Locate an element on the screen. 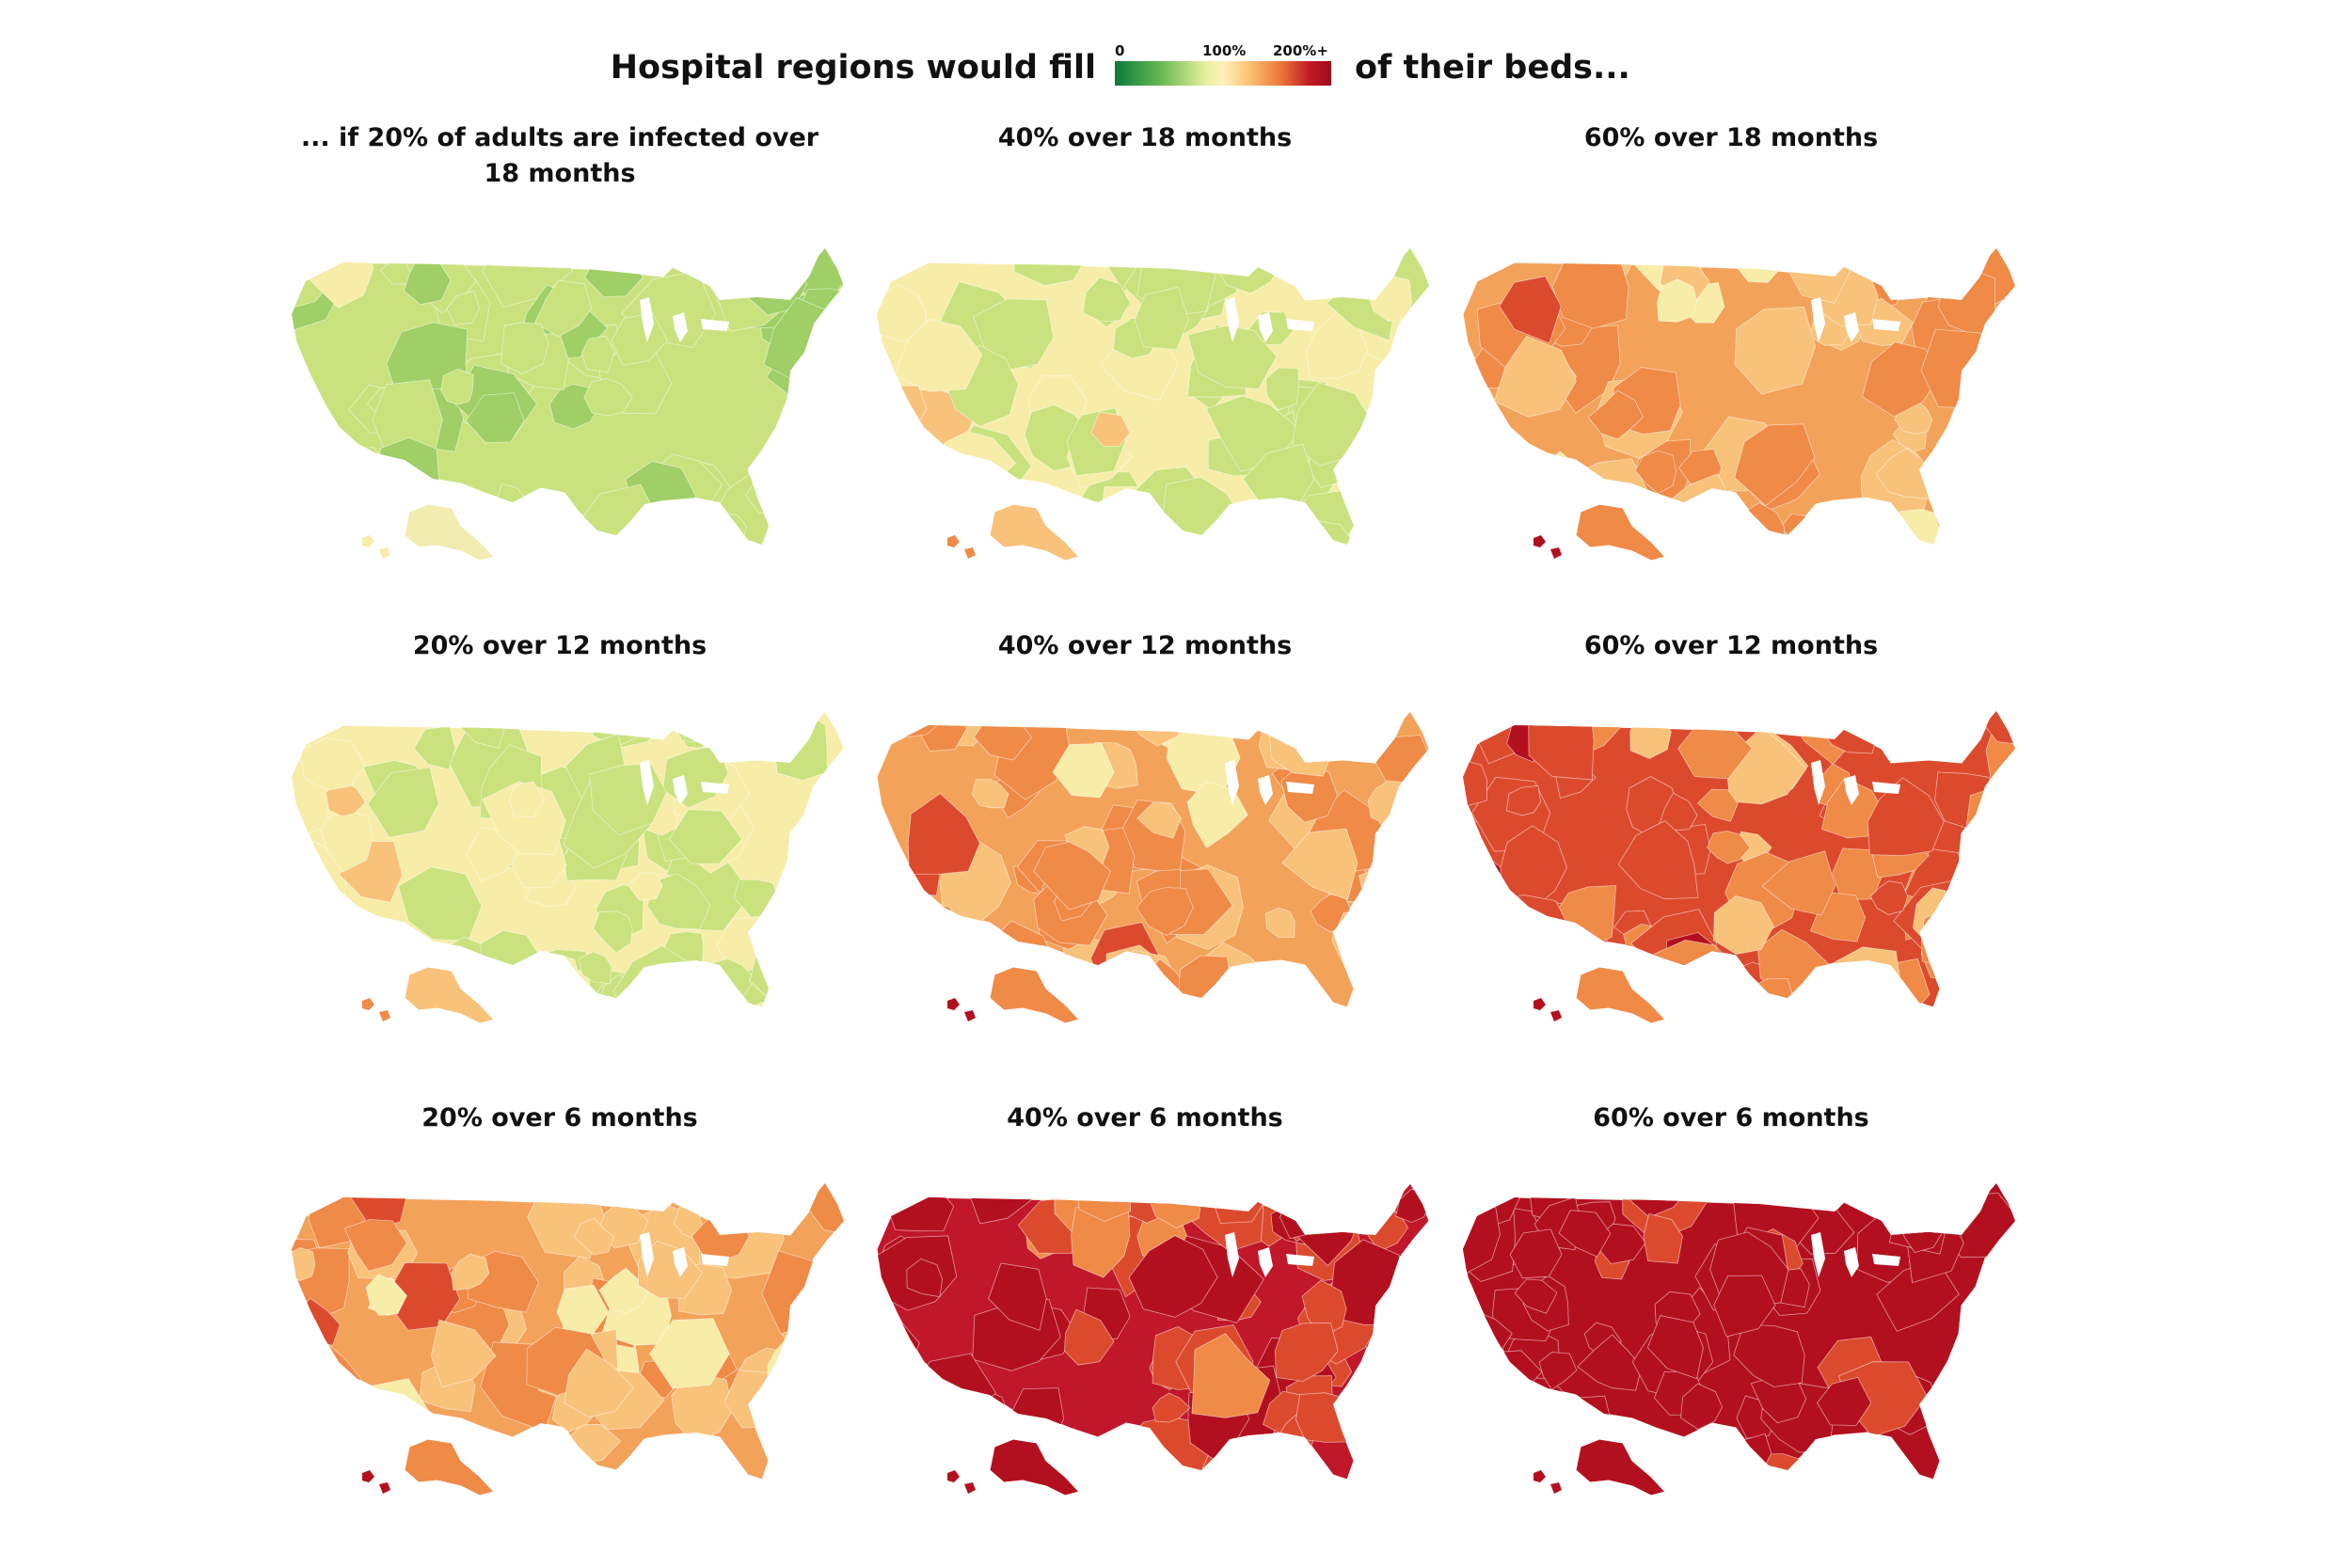  map-panel: 60% over 18 months is located at coordinates (1731, 341).